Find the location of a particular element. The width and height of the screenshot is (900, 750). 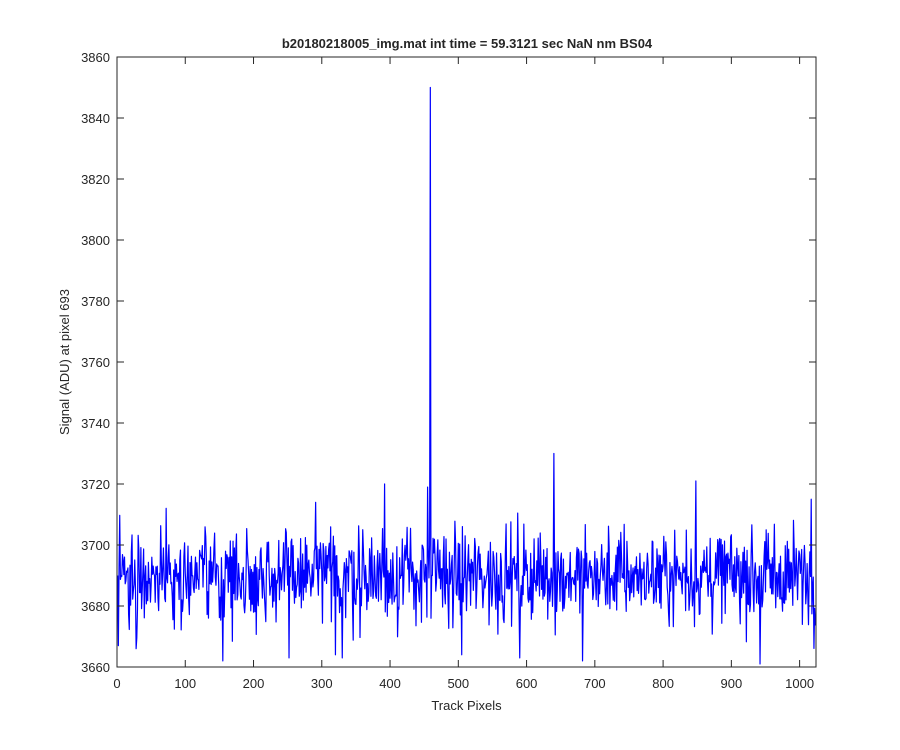

y-tick-label: 3760 is located at coordinates (95, 362).